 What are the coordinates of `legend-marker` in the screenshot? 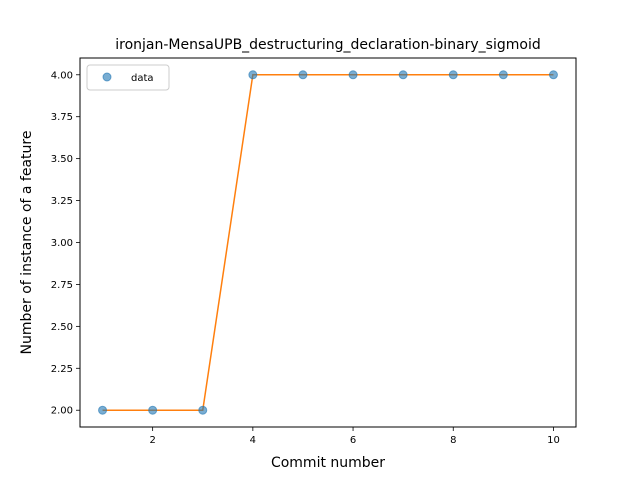 It's located at (107, 77).